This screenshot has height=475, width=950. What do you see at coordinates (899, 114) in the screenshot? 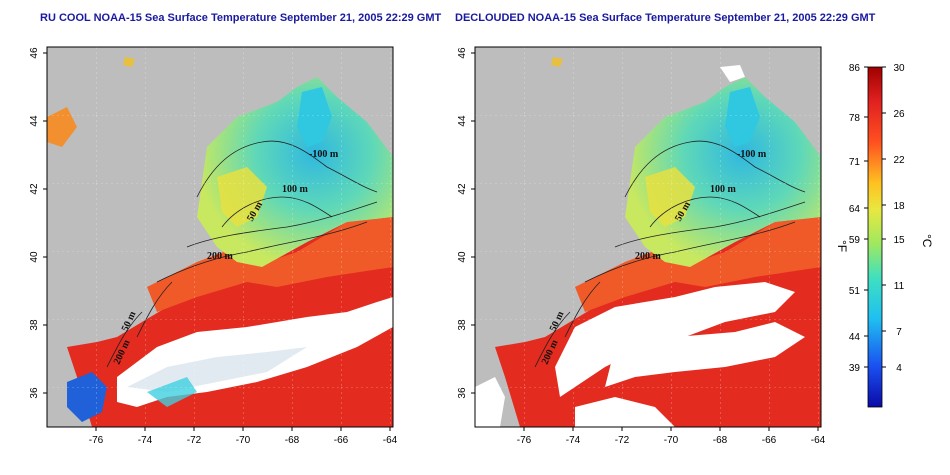
I see `celsius-tick-label: 26` at bounding box center [899, 114].